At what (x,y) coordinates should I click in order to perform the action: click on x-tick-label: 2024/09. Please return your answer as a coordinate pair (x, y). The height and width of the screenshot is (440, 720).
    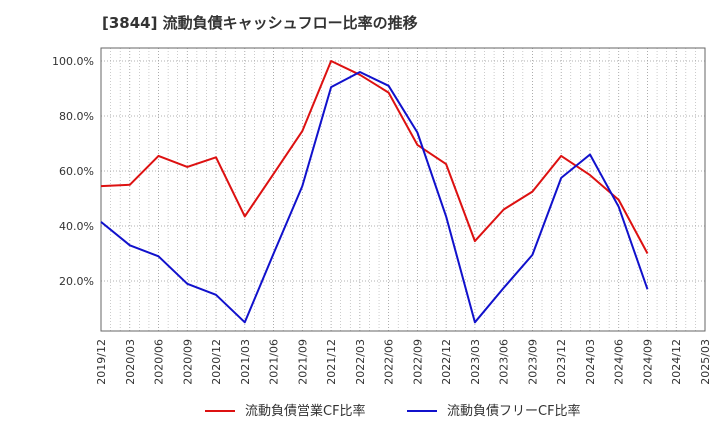
    Looking at the image, I should click on (647, 362).